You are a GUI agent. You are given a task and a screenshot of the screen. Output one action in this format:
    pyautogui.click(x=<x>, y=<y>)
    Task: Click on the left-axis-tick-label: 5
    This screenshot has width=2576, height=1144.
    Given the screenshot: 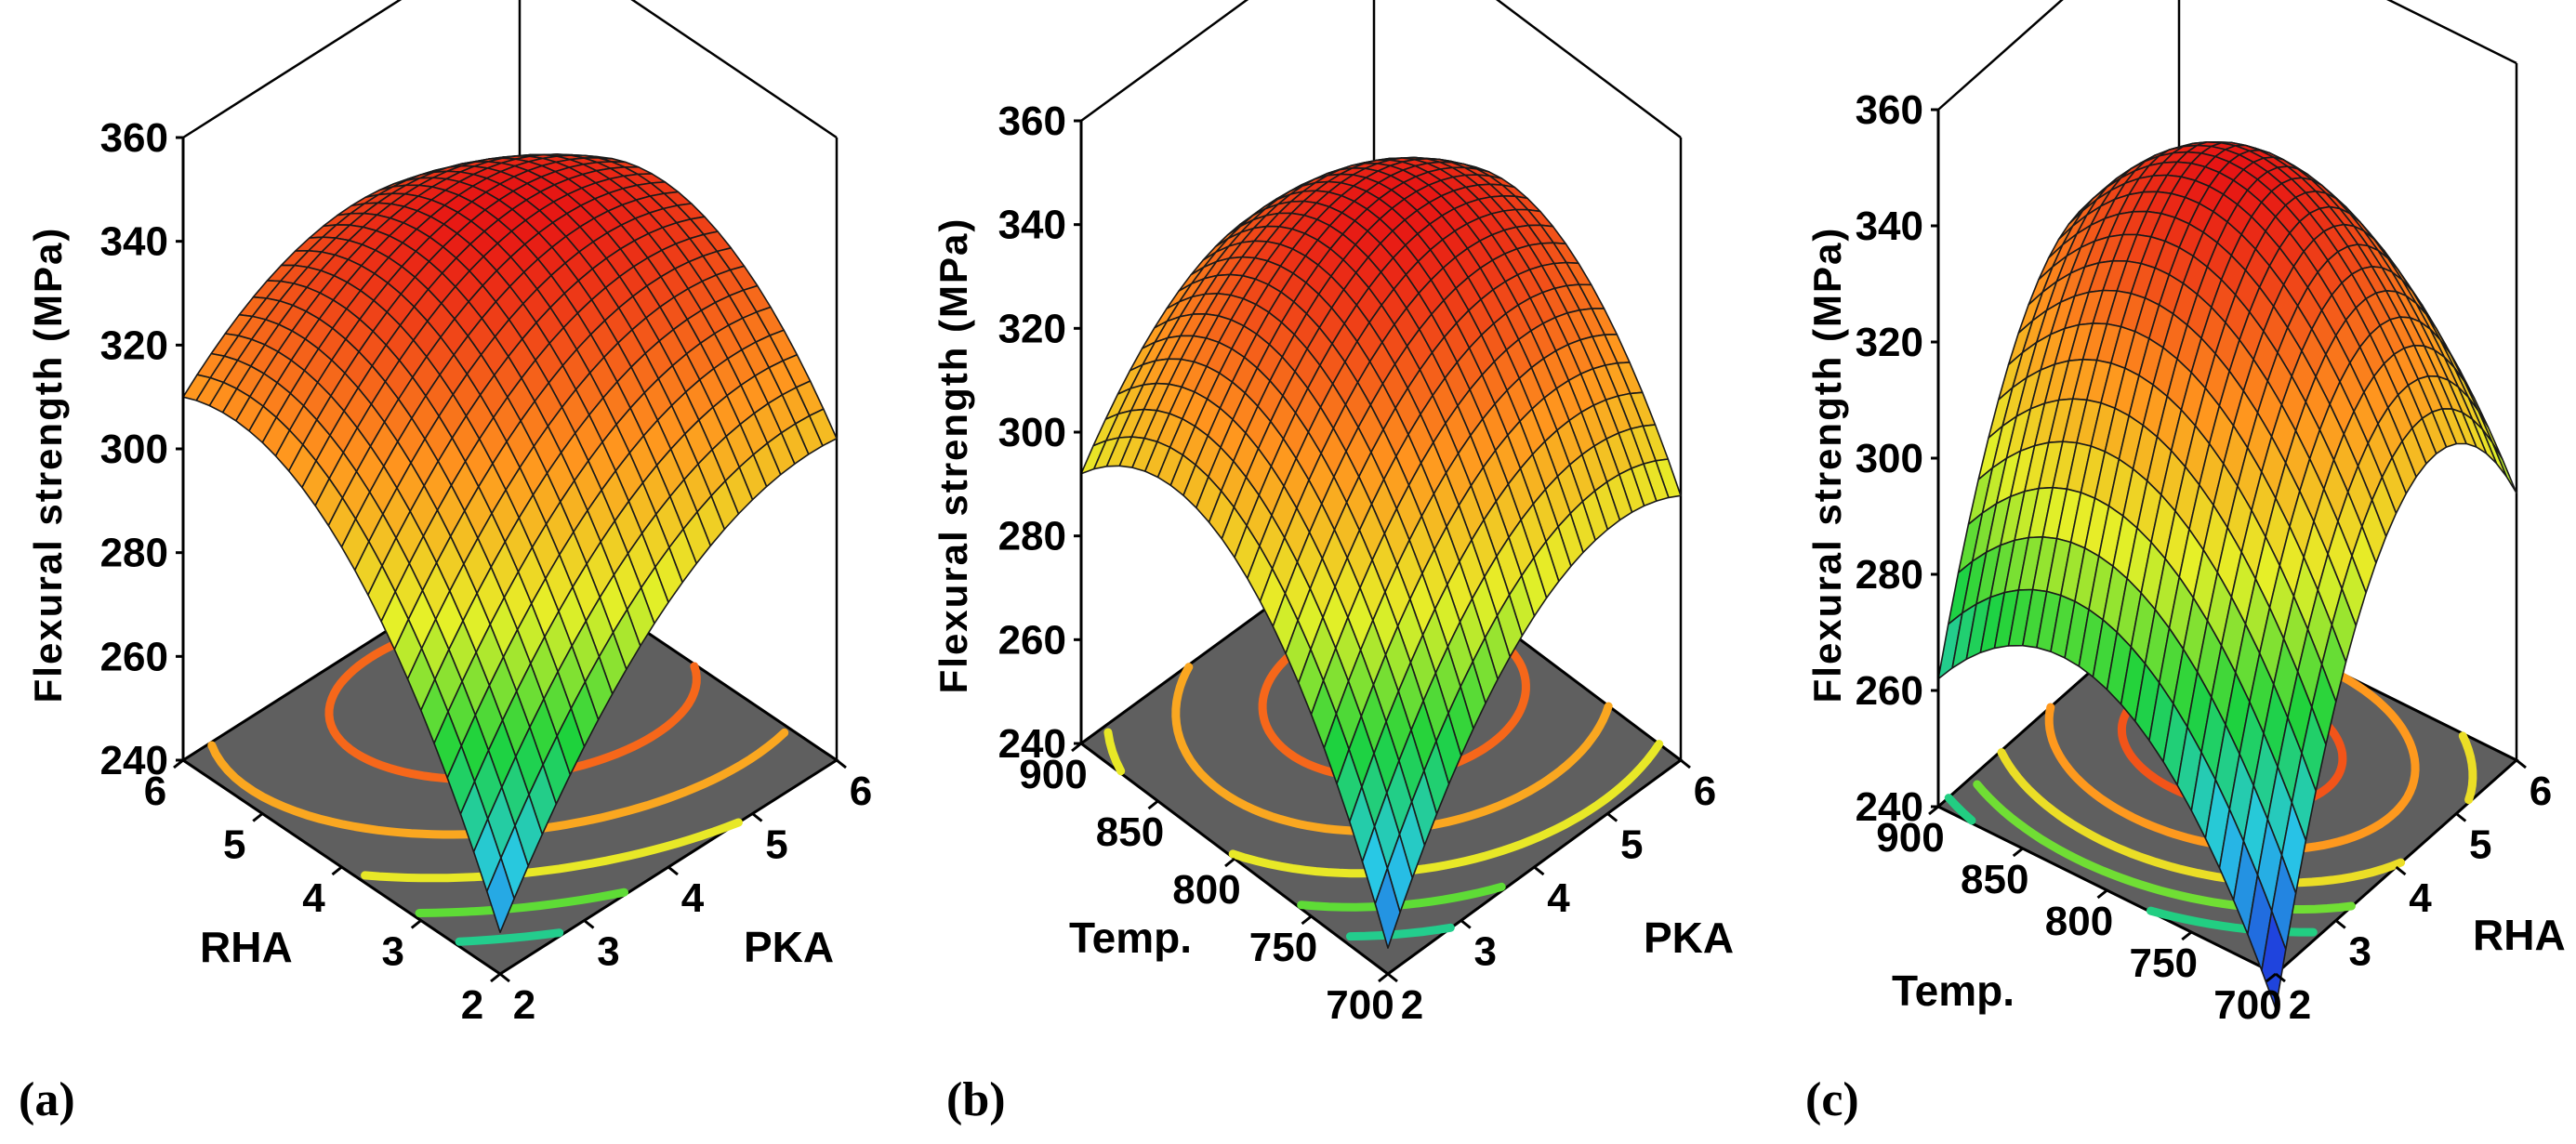 What is the action you would take?
    pyautogui.click(x=234, y=845)
    